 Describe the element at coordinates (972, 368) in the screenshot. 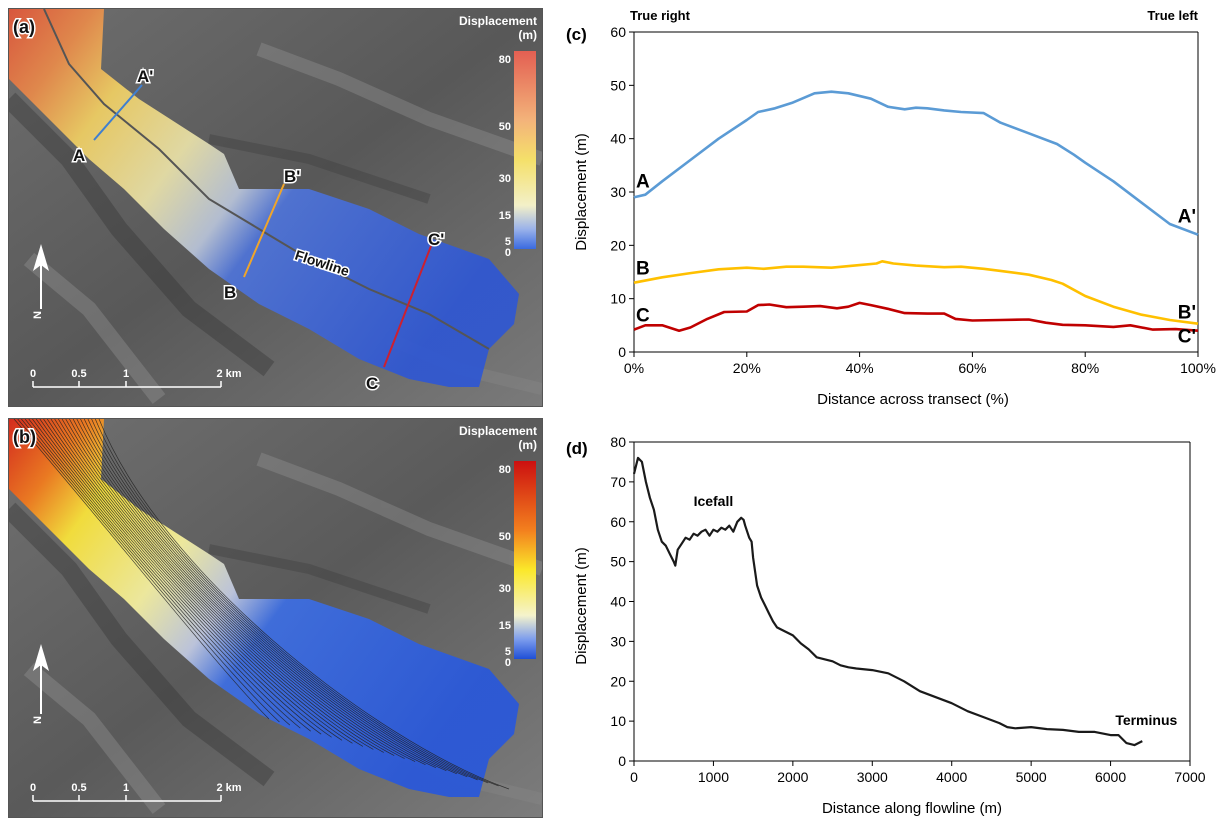

I see `x-tick-label: 60%` at that location.